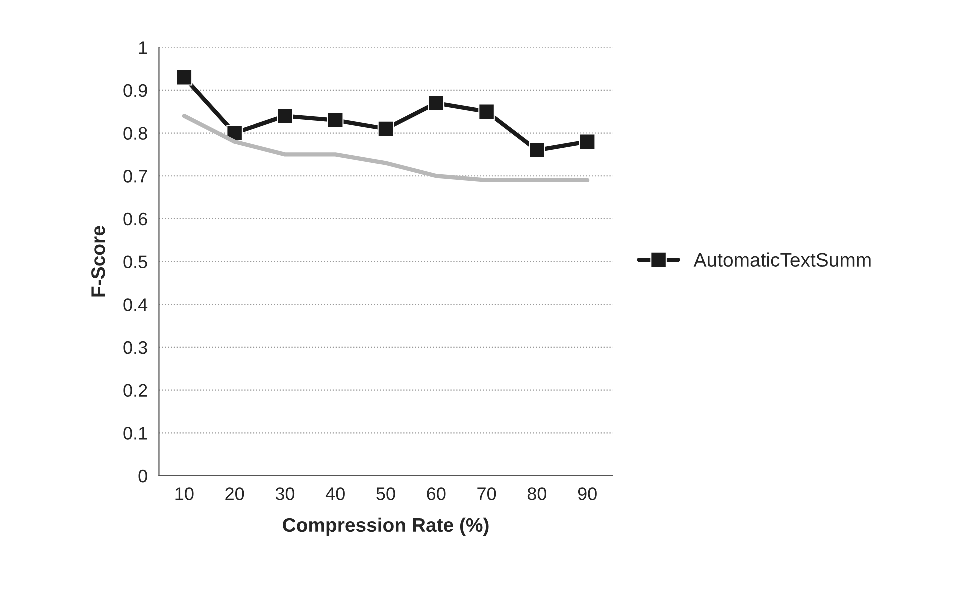 The image size is (965, 595). I want to click on y-tick-label: 0.5, so click(136, 262).